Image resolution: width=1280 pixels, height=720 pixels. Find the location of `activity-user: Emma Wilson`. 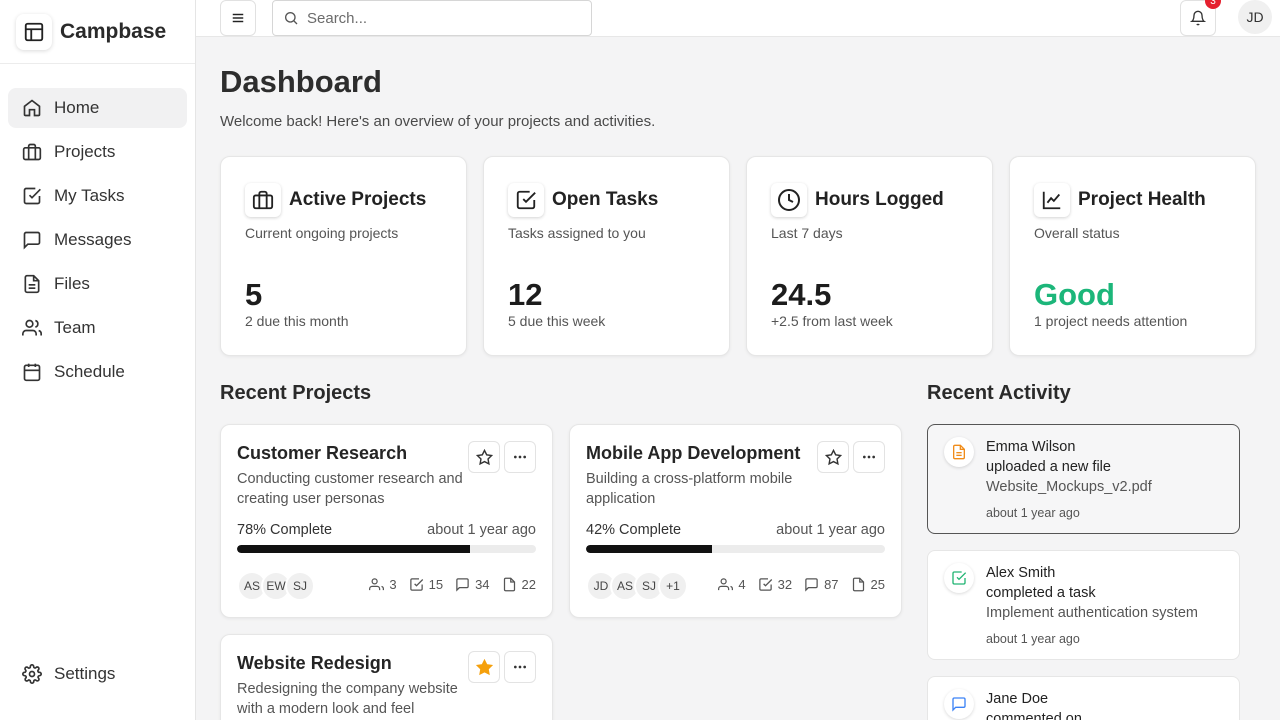

activity-user: Emma Wilson is located at coordinates (1031, 447).